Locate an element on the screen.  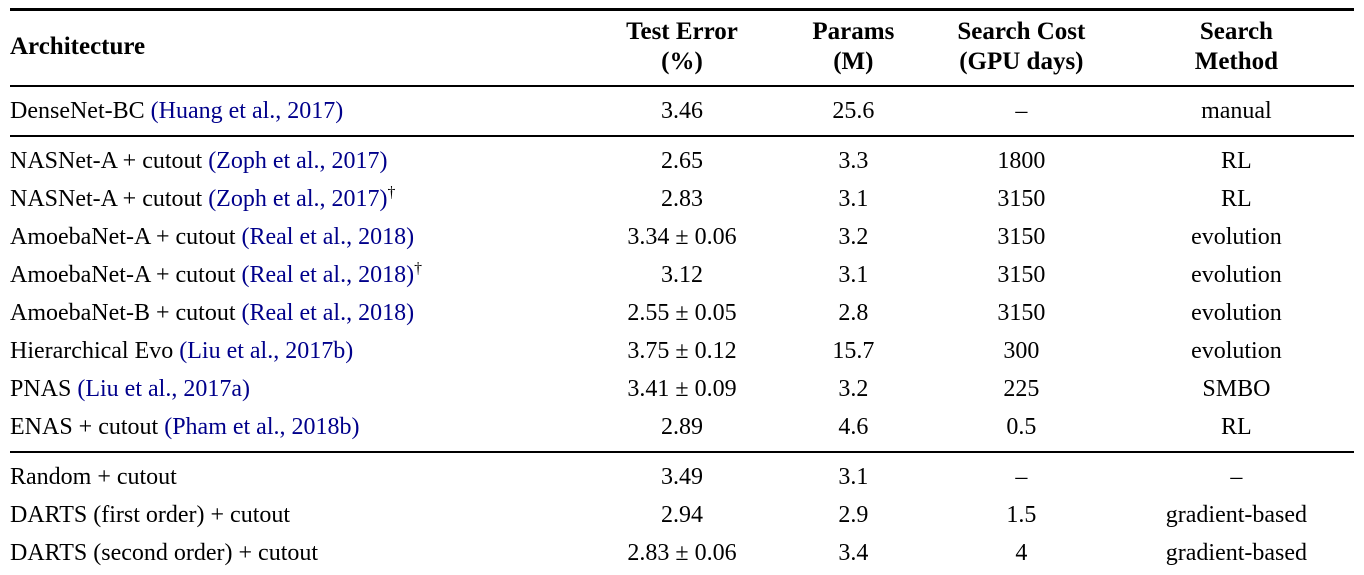
architecture-cell: AmoebaNet-A + cutout (Real et al., 2018) is located at coordinates (295, 237).